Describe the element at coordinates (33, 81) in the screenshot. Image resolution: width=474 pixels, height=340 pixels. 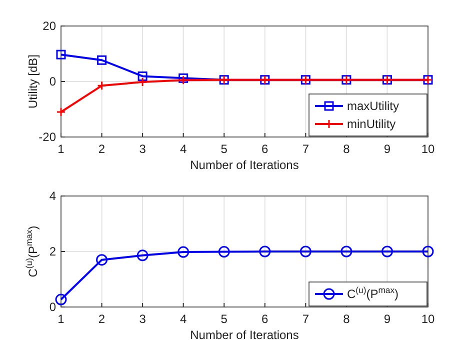
I see `y-axis-title: Utility [dB]` at that location.